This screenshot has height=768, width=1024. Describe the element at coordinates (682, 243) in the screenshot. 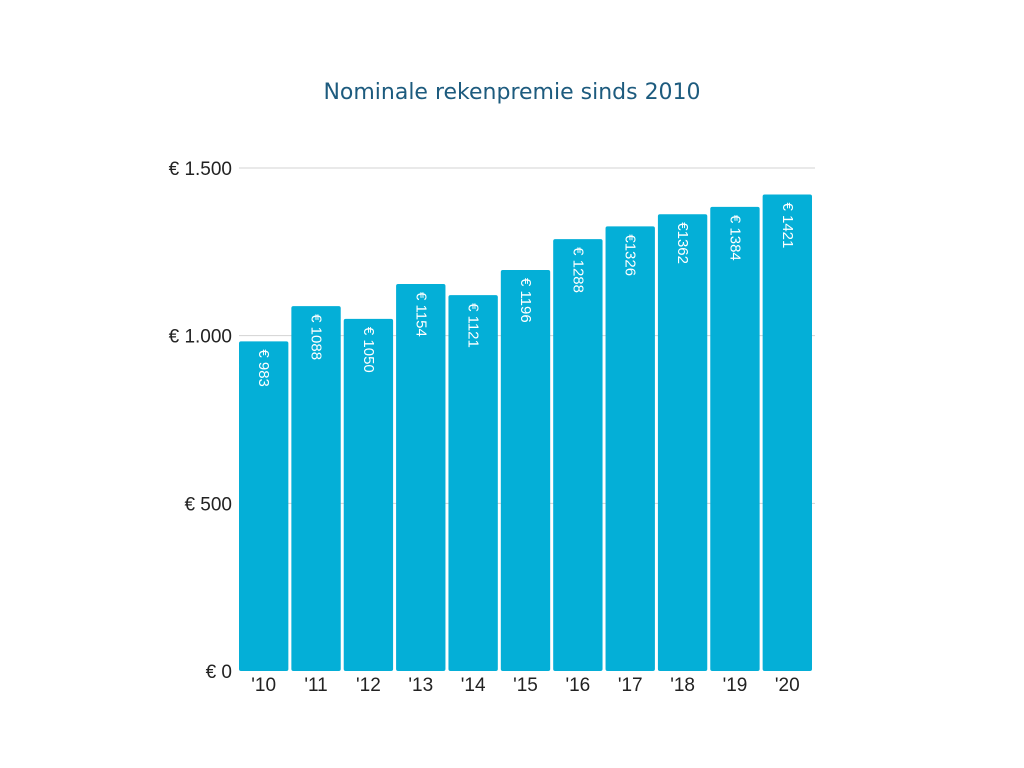

I see `data-label: €1362` at that location.